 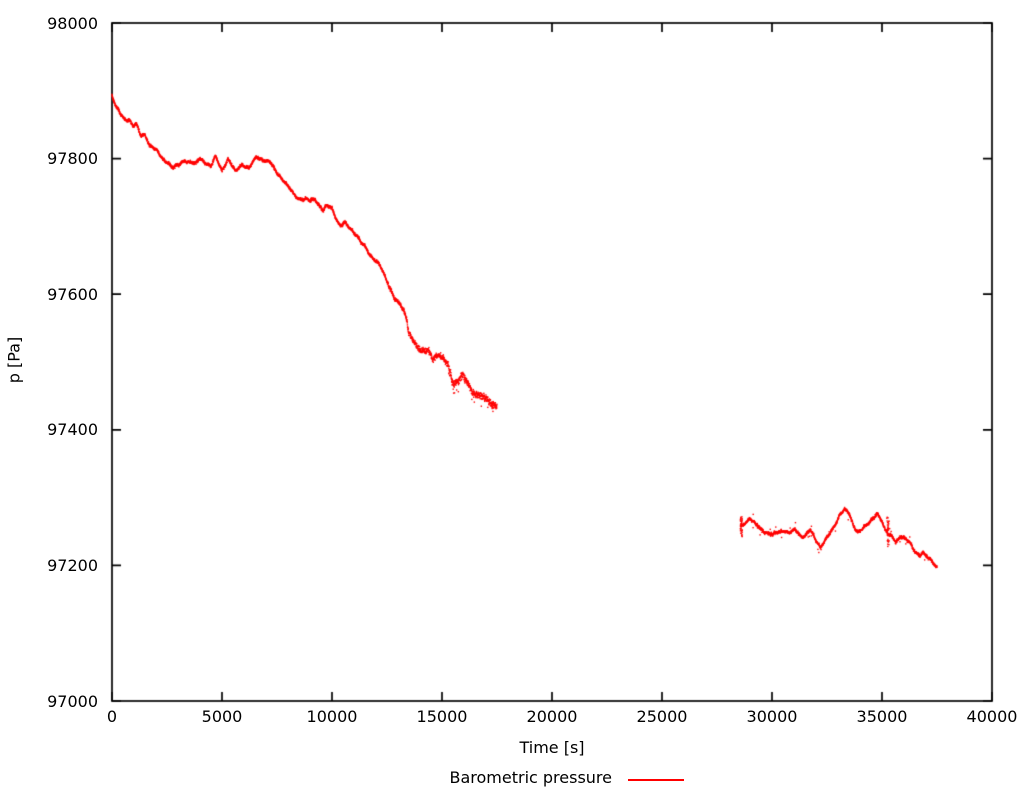 What do you see at coordinates (72, 23) in the screenshot?
I see `y-tick-label: 98000` at bounding box center [72, 23].